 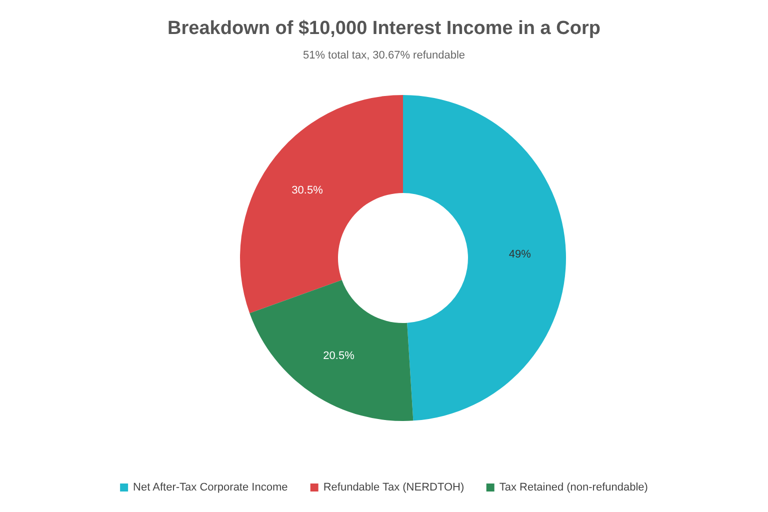 What do you see at coordinates (339, 356) in the screenshot?
I see `data-label: 20.5%` at bounding box center [339, 356].